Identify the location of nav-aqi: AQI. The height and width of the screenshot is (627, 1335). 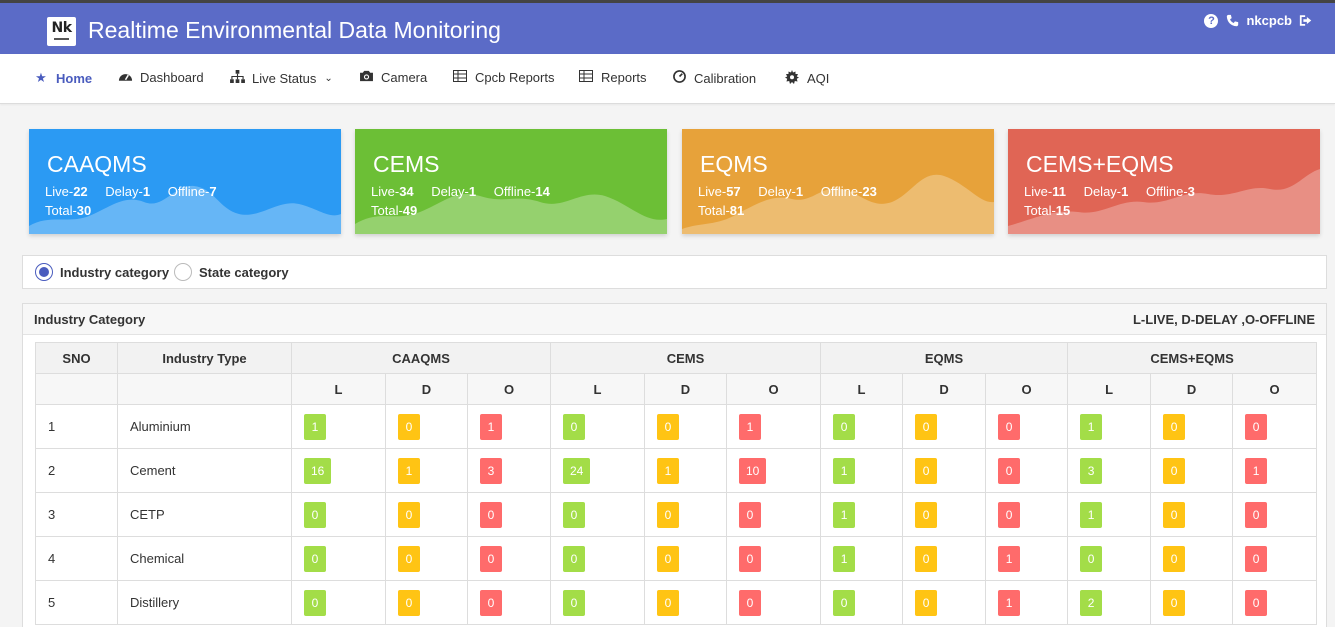
(807, 78).